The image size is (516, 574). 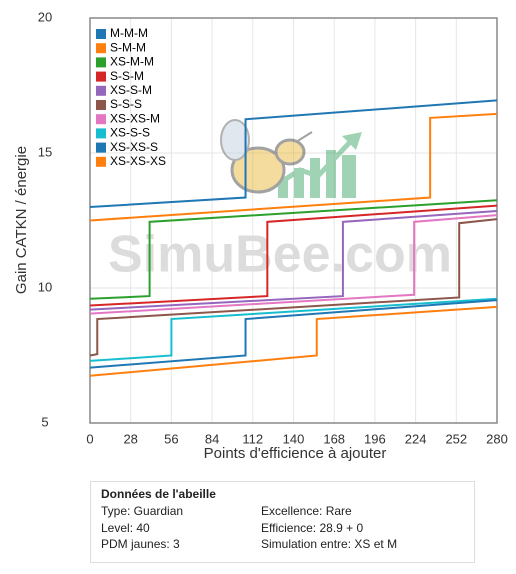 I want to click on legend-label: XS-XS-S, so click(x=134, y=147).